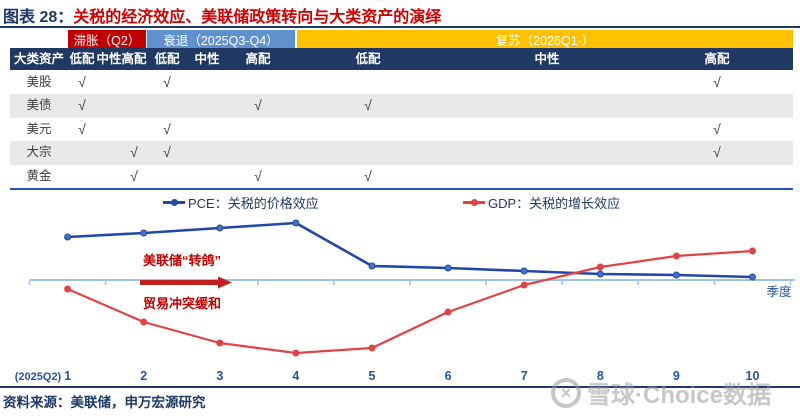  What do you see at coordinates (38, 17) in the screenshot?
I see `figure-number: 图表 28：` at bounding box center [38, 17].